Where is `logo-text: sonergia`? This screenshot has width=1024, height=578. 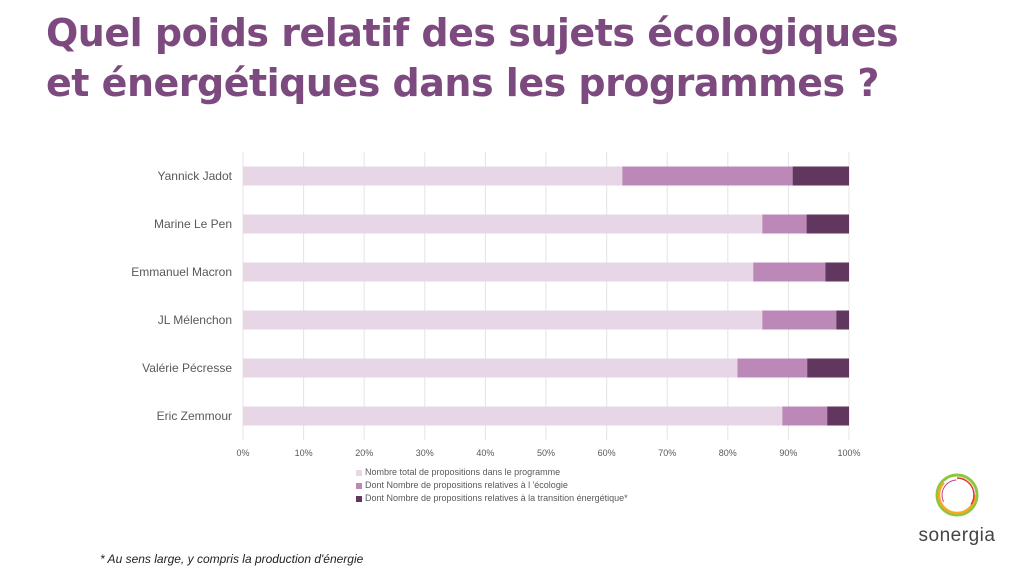
logo-text: sonergia is located at coordinates (957, 535).